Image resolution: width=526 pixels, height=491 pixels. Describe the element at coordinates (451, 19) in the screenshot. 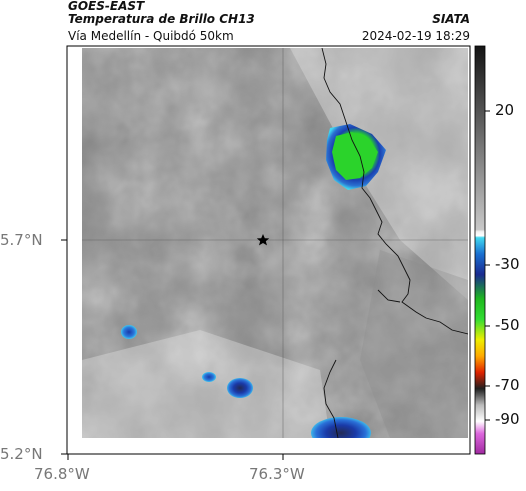

I see `brand-label: SIATA` at that location.